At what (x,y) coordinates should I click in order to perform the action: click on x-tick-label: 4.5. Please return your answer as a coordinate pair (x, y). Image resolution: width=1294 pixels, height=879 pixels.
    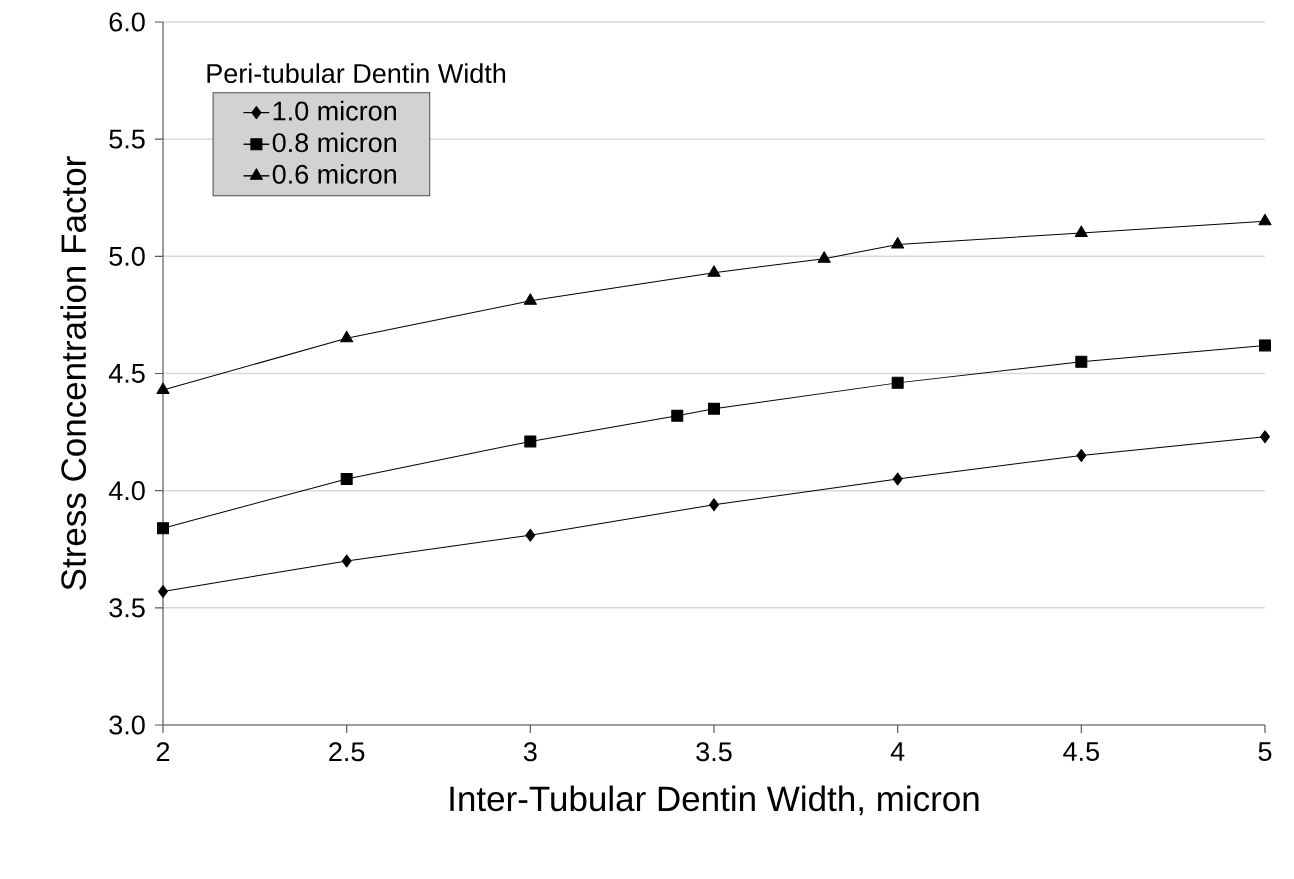
    Looking at the image, I should click on (1081, 752).